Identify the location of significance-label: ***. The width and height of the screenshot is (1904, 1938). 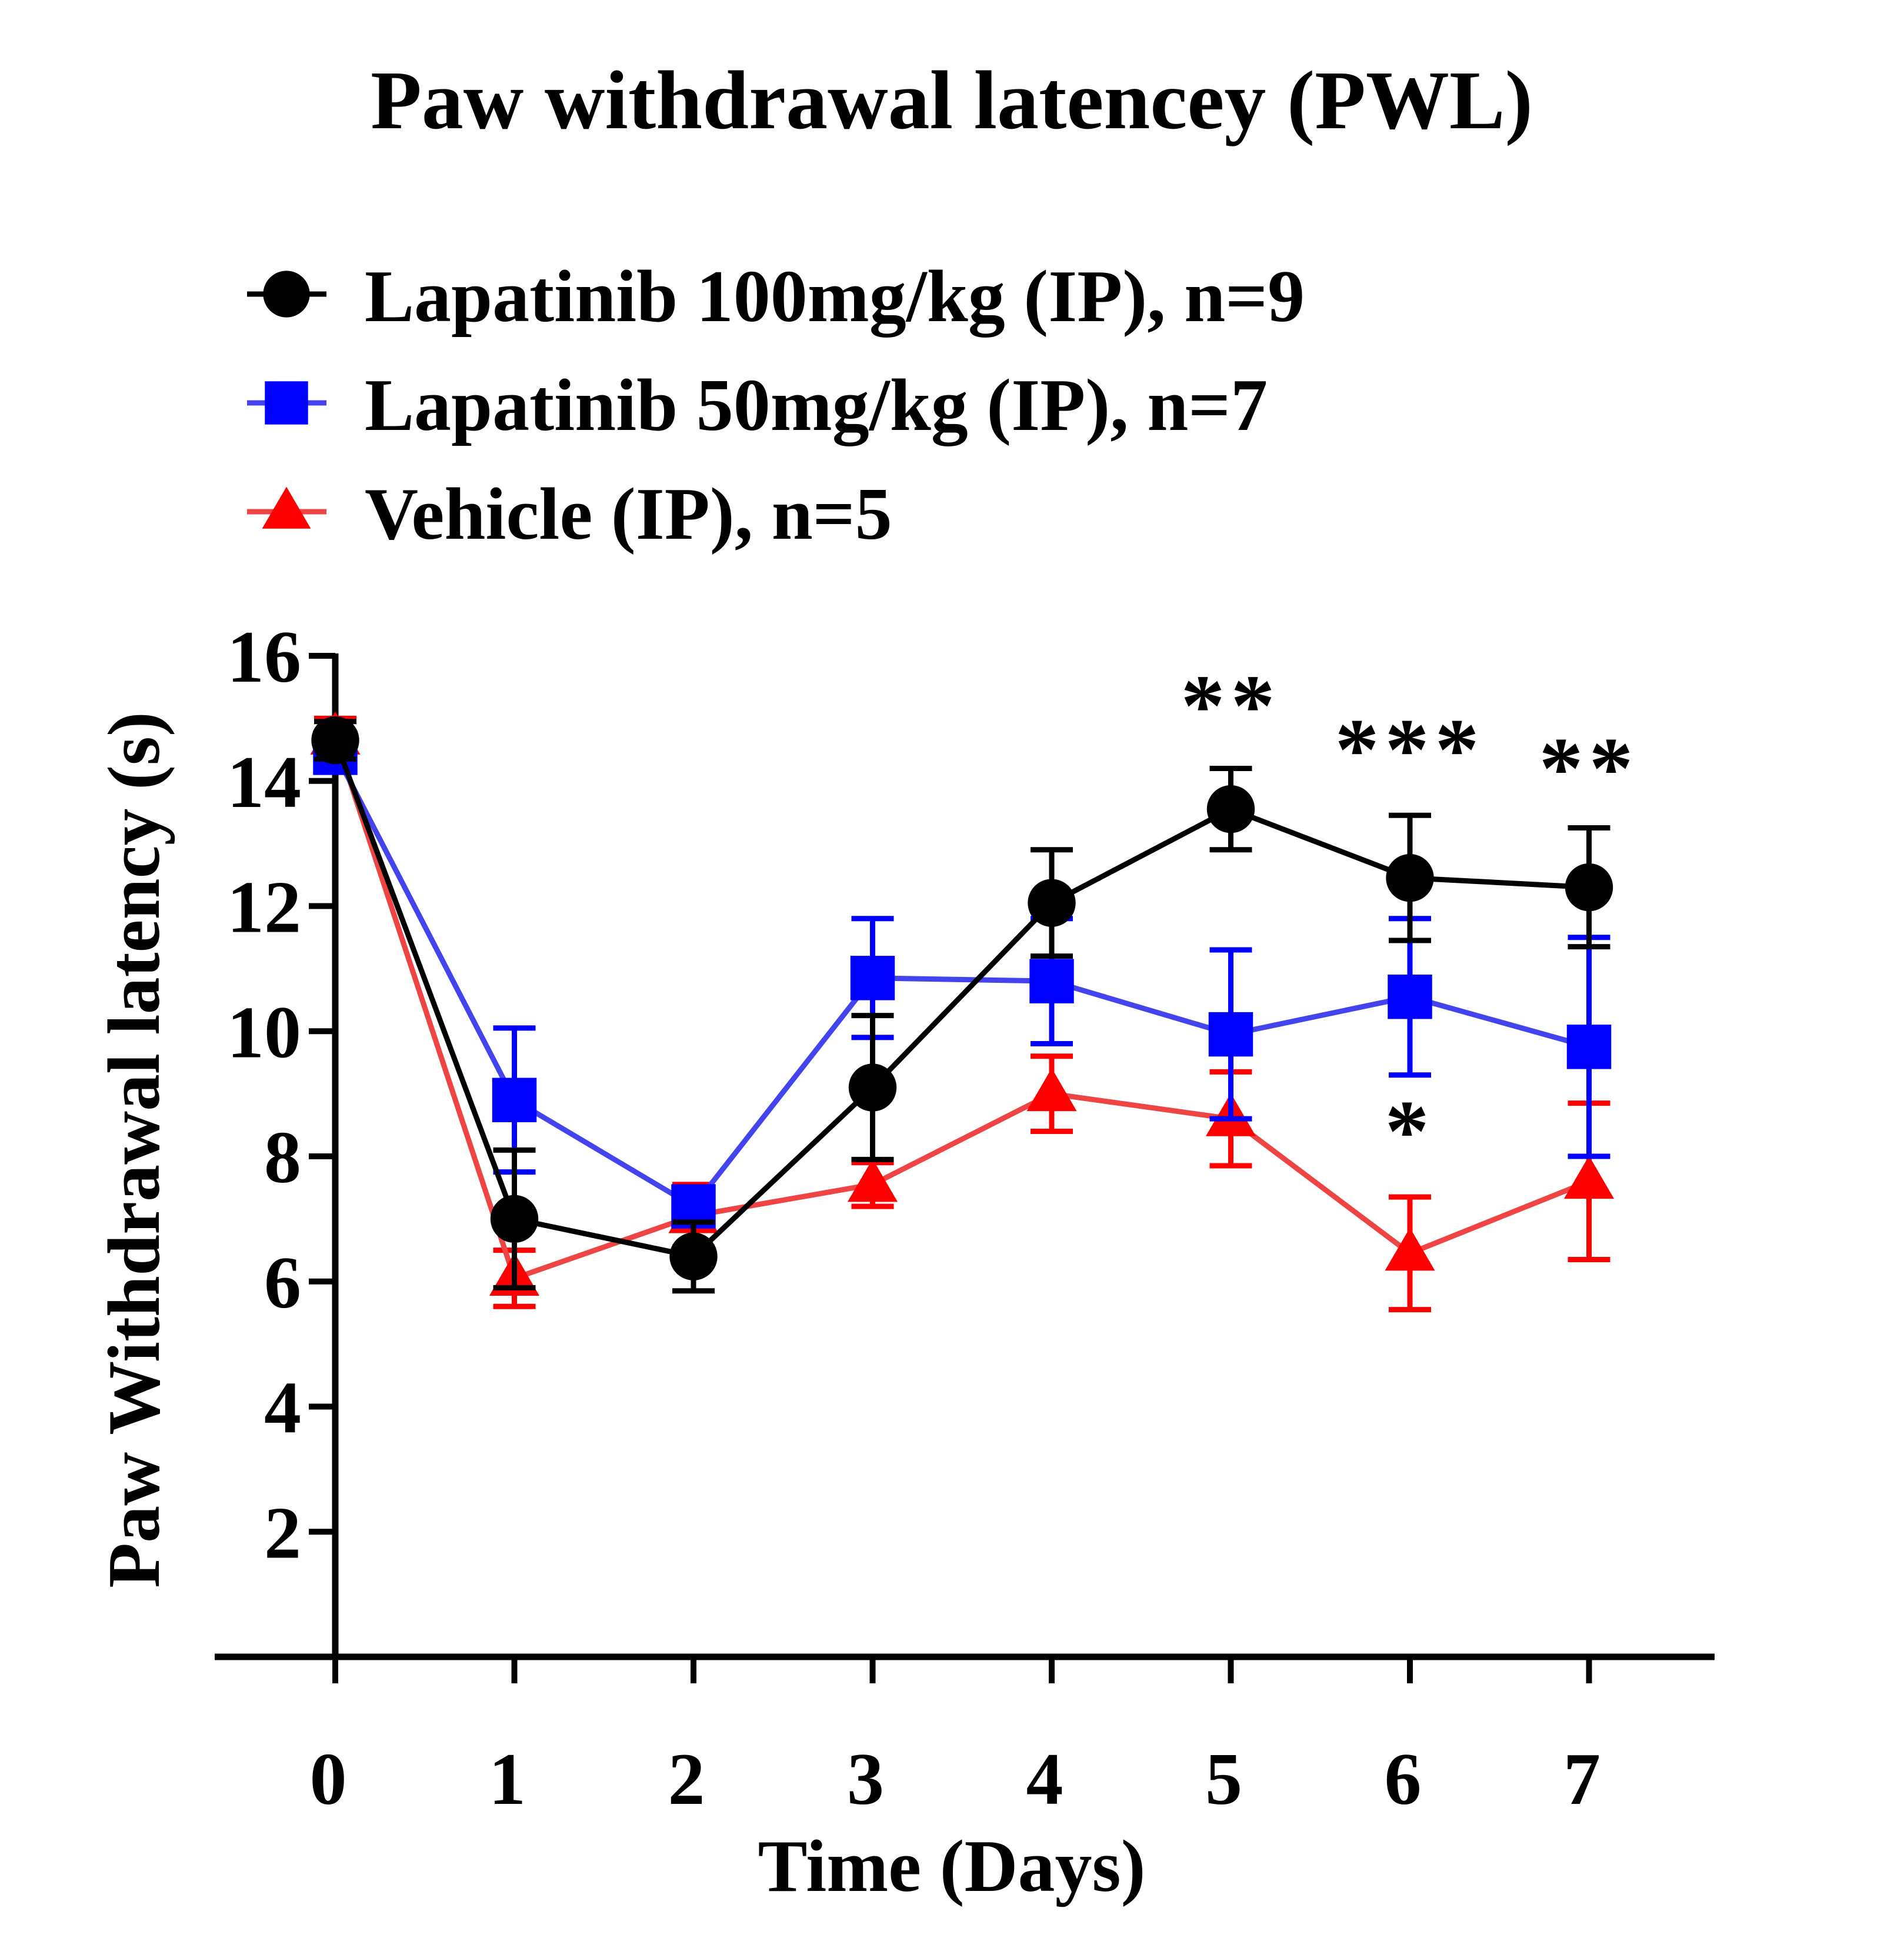
(1410, 750).